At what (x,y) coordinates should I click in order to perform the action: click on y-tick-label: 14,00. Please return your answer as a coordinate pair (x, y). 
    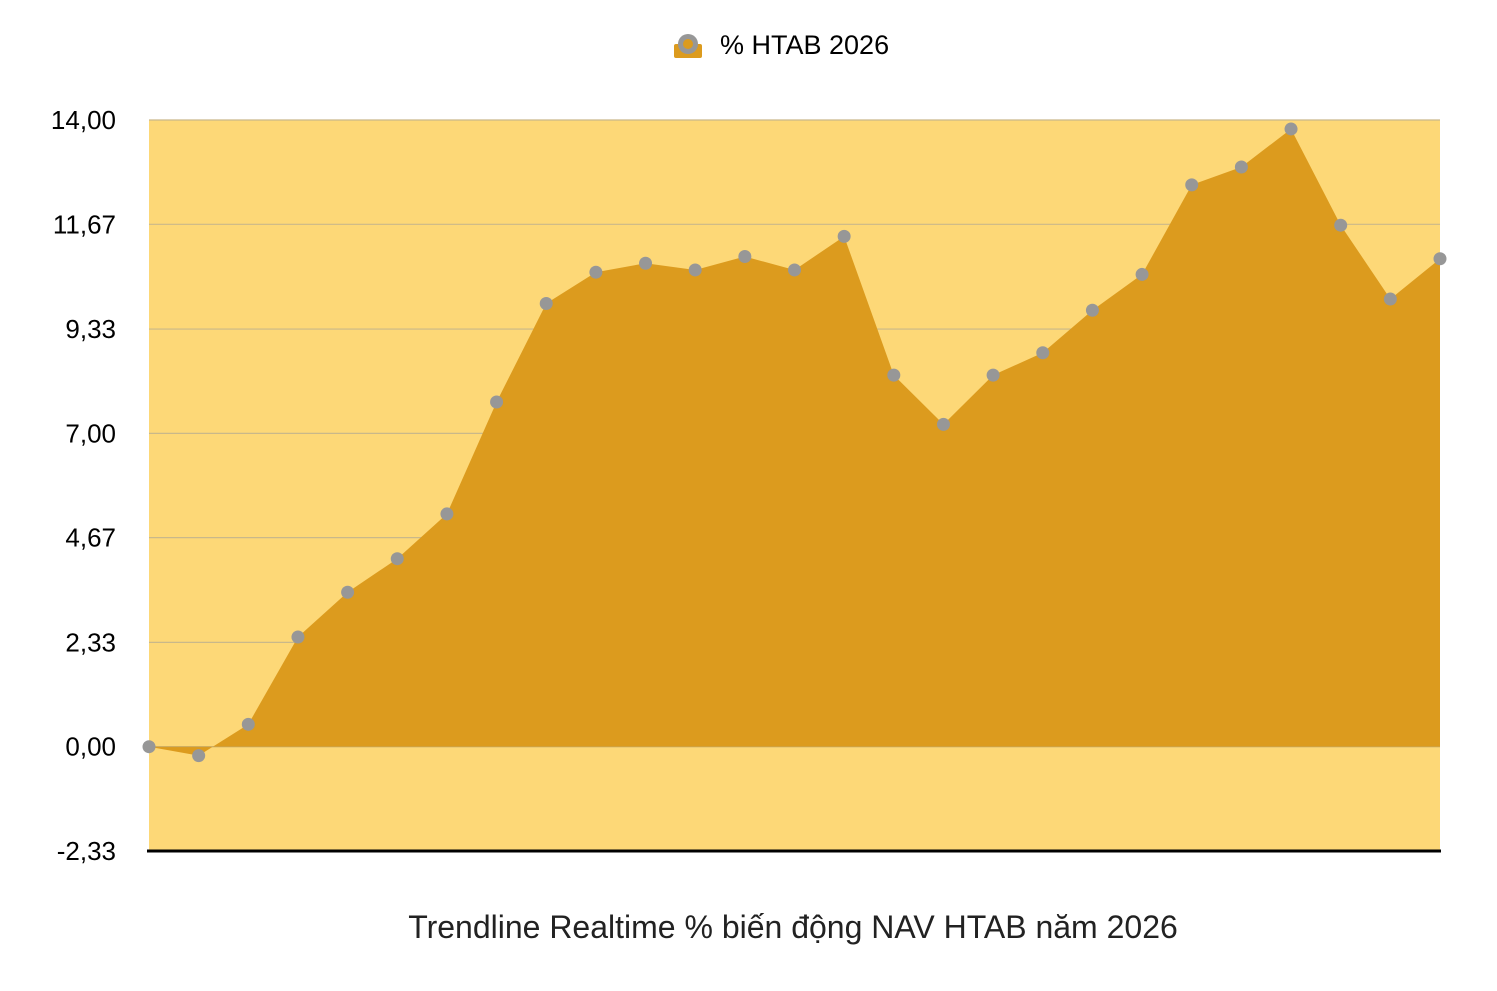
    Looking at the image, I should click on (83, 120).